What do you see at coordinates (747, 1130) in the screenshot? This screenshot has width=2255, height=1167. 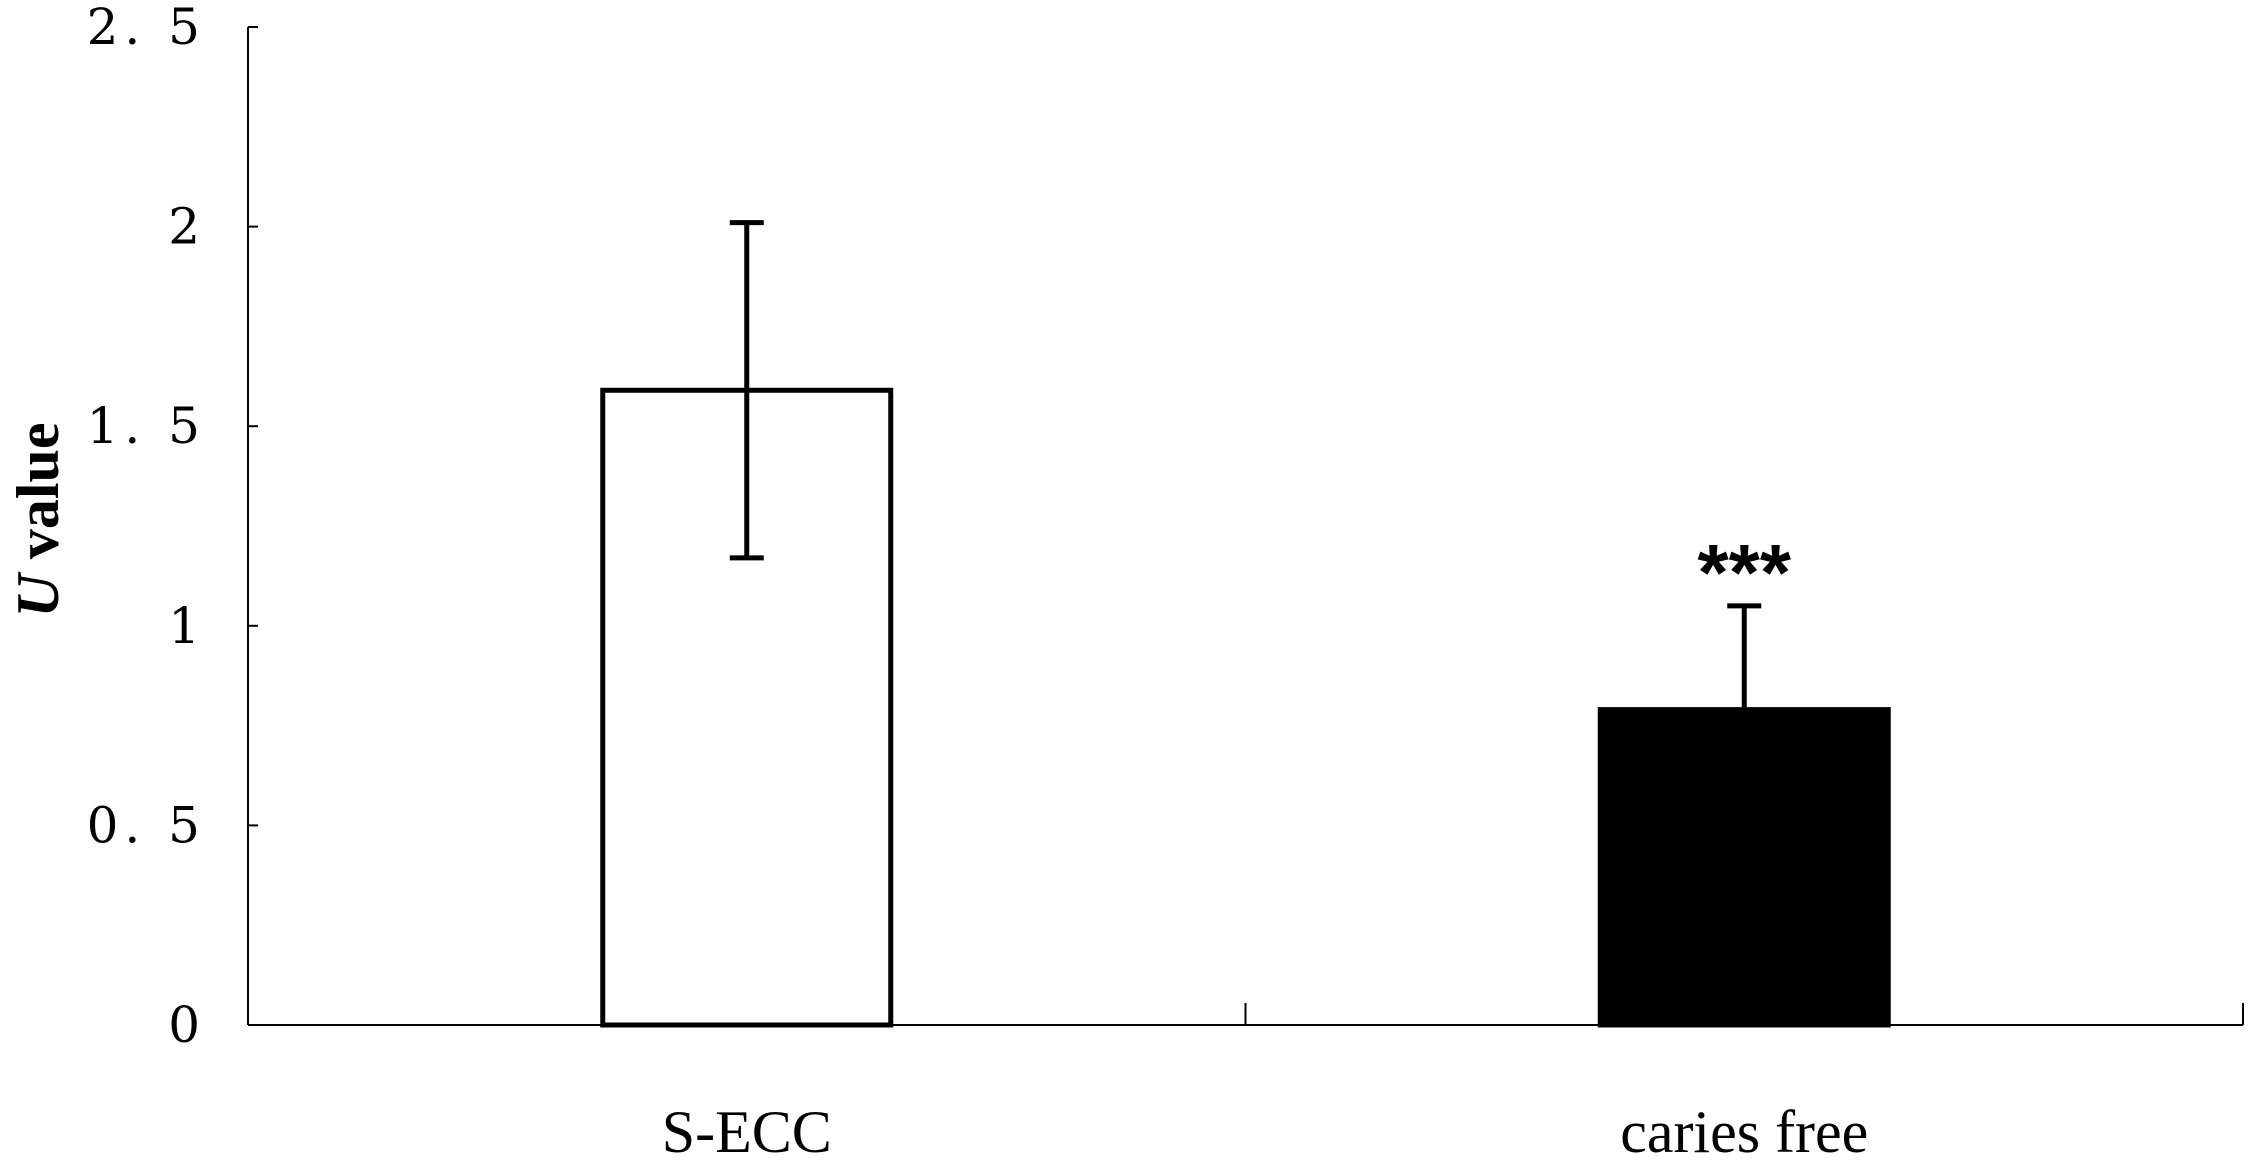 I see `x-category-label-0: S-ECC` at bounding box center [747, 1130].